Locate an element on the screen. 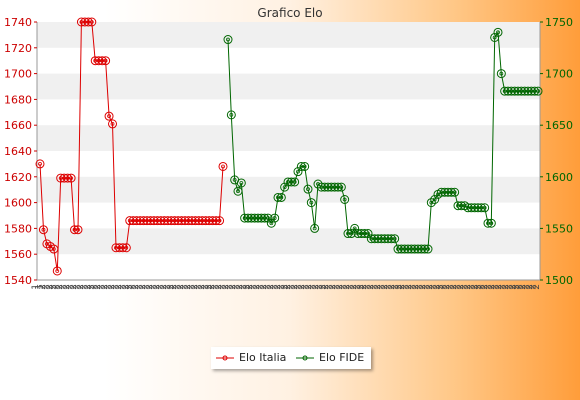  left-tick-label: 1680 is located at coordinates (18, 99).